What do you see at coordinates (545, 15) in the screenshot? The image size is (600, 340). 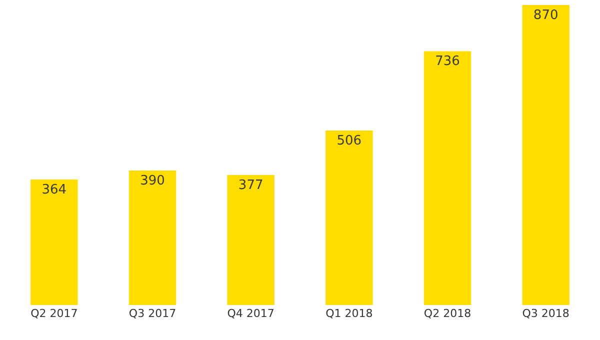 I see `data-label: 870` at bounding box center [545, 15].